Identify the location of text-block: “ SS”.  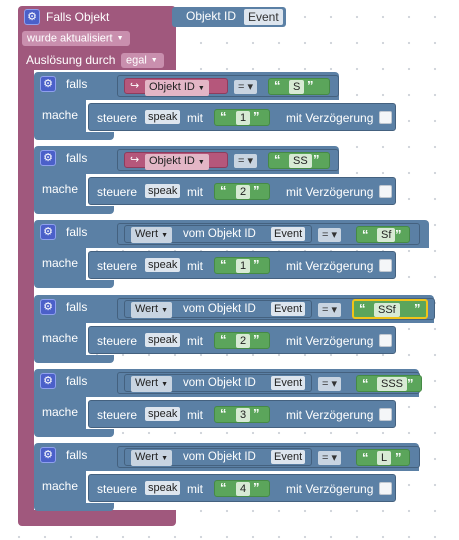
(299, 160).